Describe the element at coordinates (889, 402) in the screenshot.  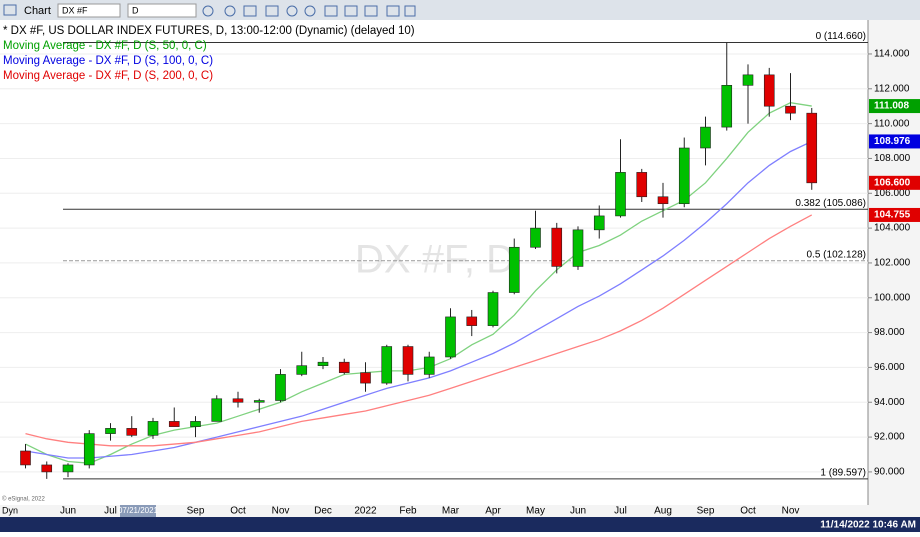
I see `y-tick-label: 94.000` at that location.